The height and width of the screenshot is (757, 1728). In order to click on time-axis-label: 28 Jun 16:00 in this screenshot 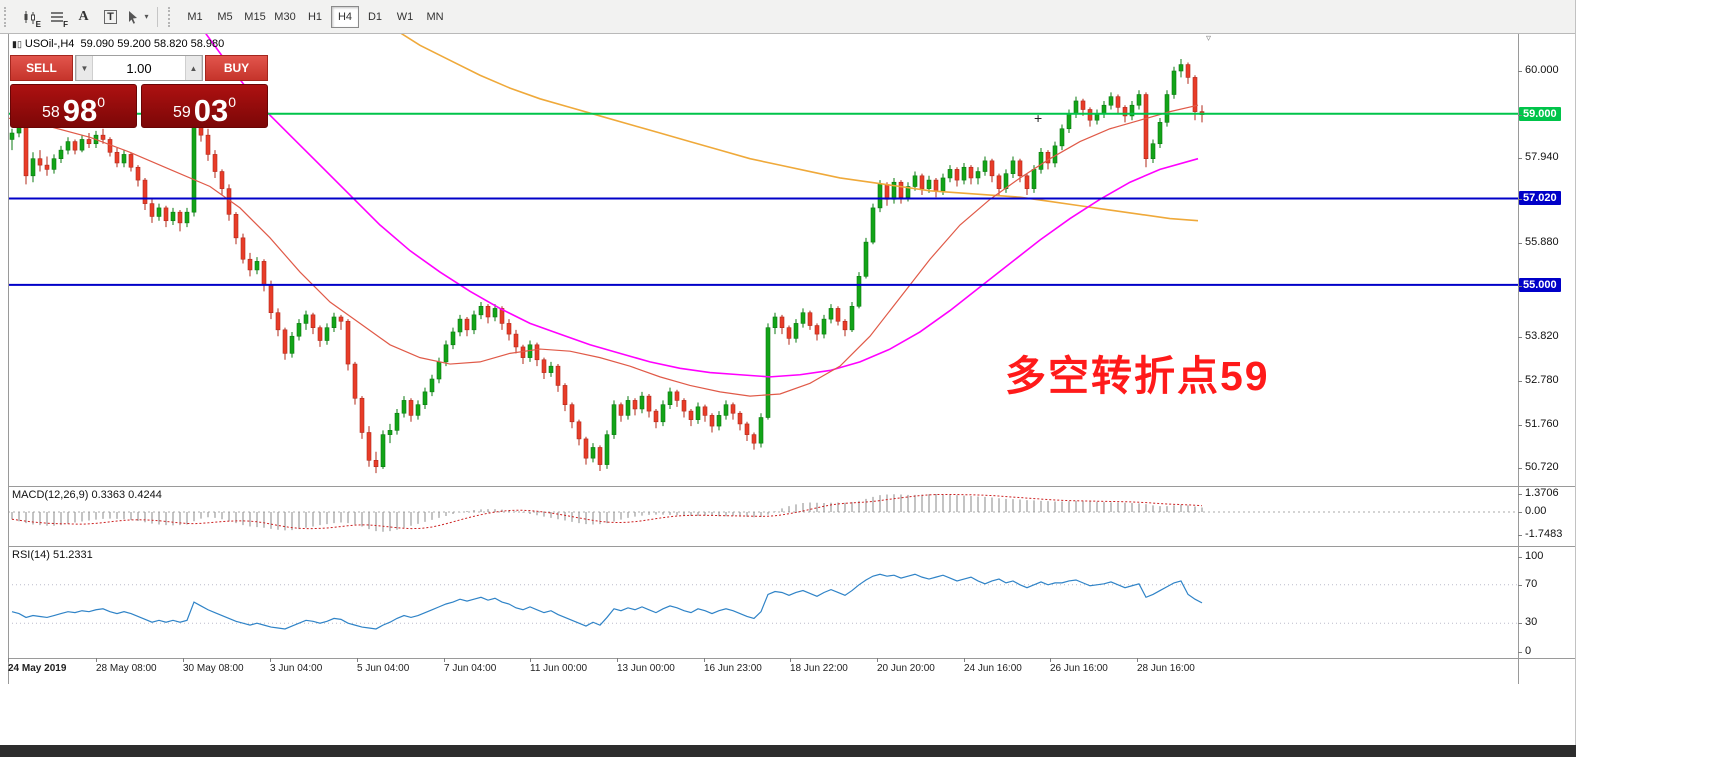, I will do `click(1166, 668)`.